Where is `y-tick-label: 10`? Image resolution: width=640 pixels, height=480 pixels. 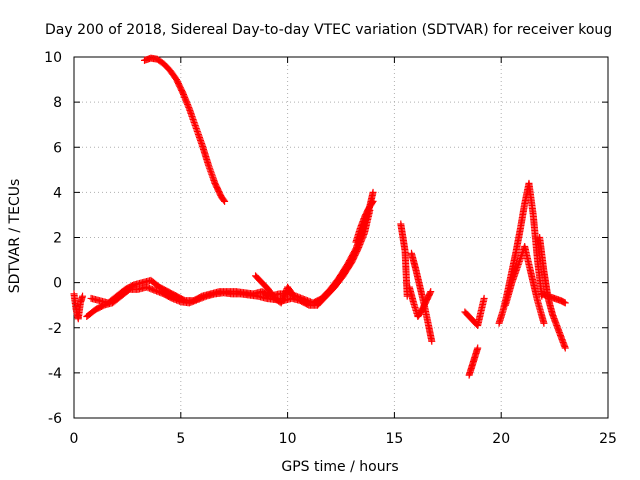 y-tick-label: 10 is located at coordinates (53, 58).